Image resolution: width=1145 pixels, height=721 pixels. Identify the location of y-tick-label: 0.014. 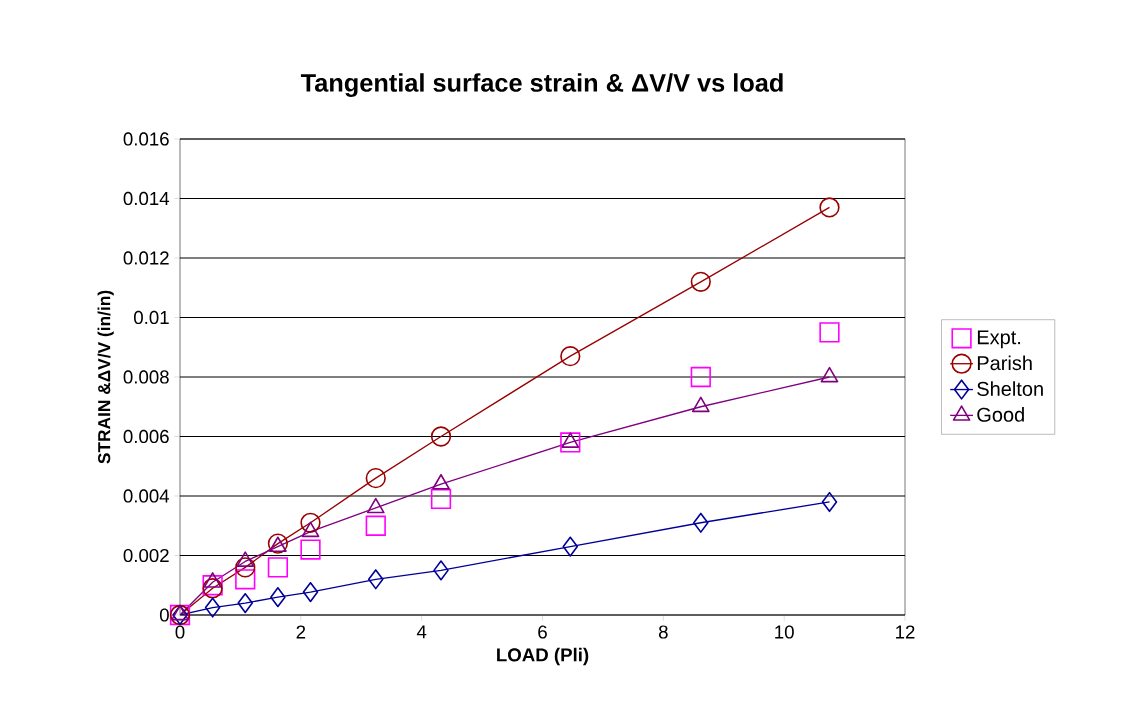
(146, 198).